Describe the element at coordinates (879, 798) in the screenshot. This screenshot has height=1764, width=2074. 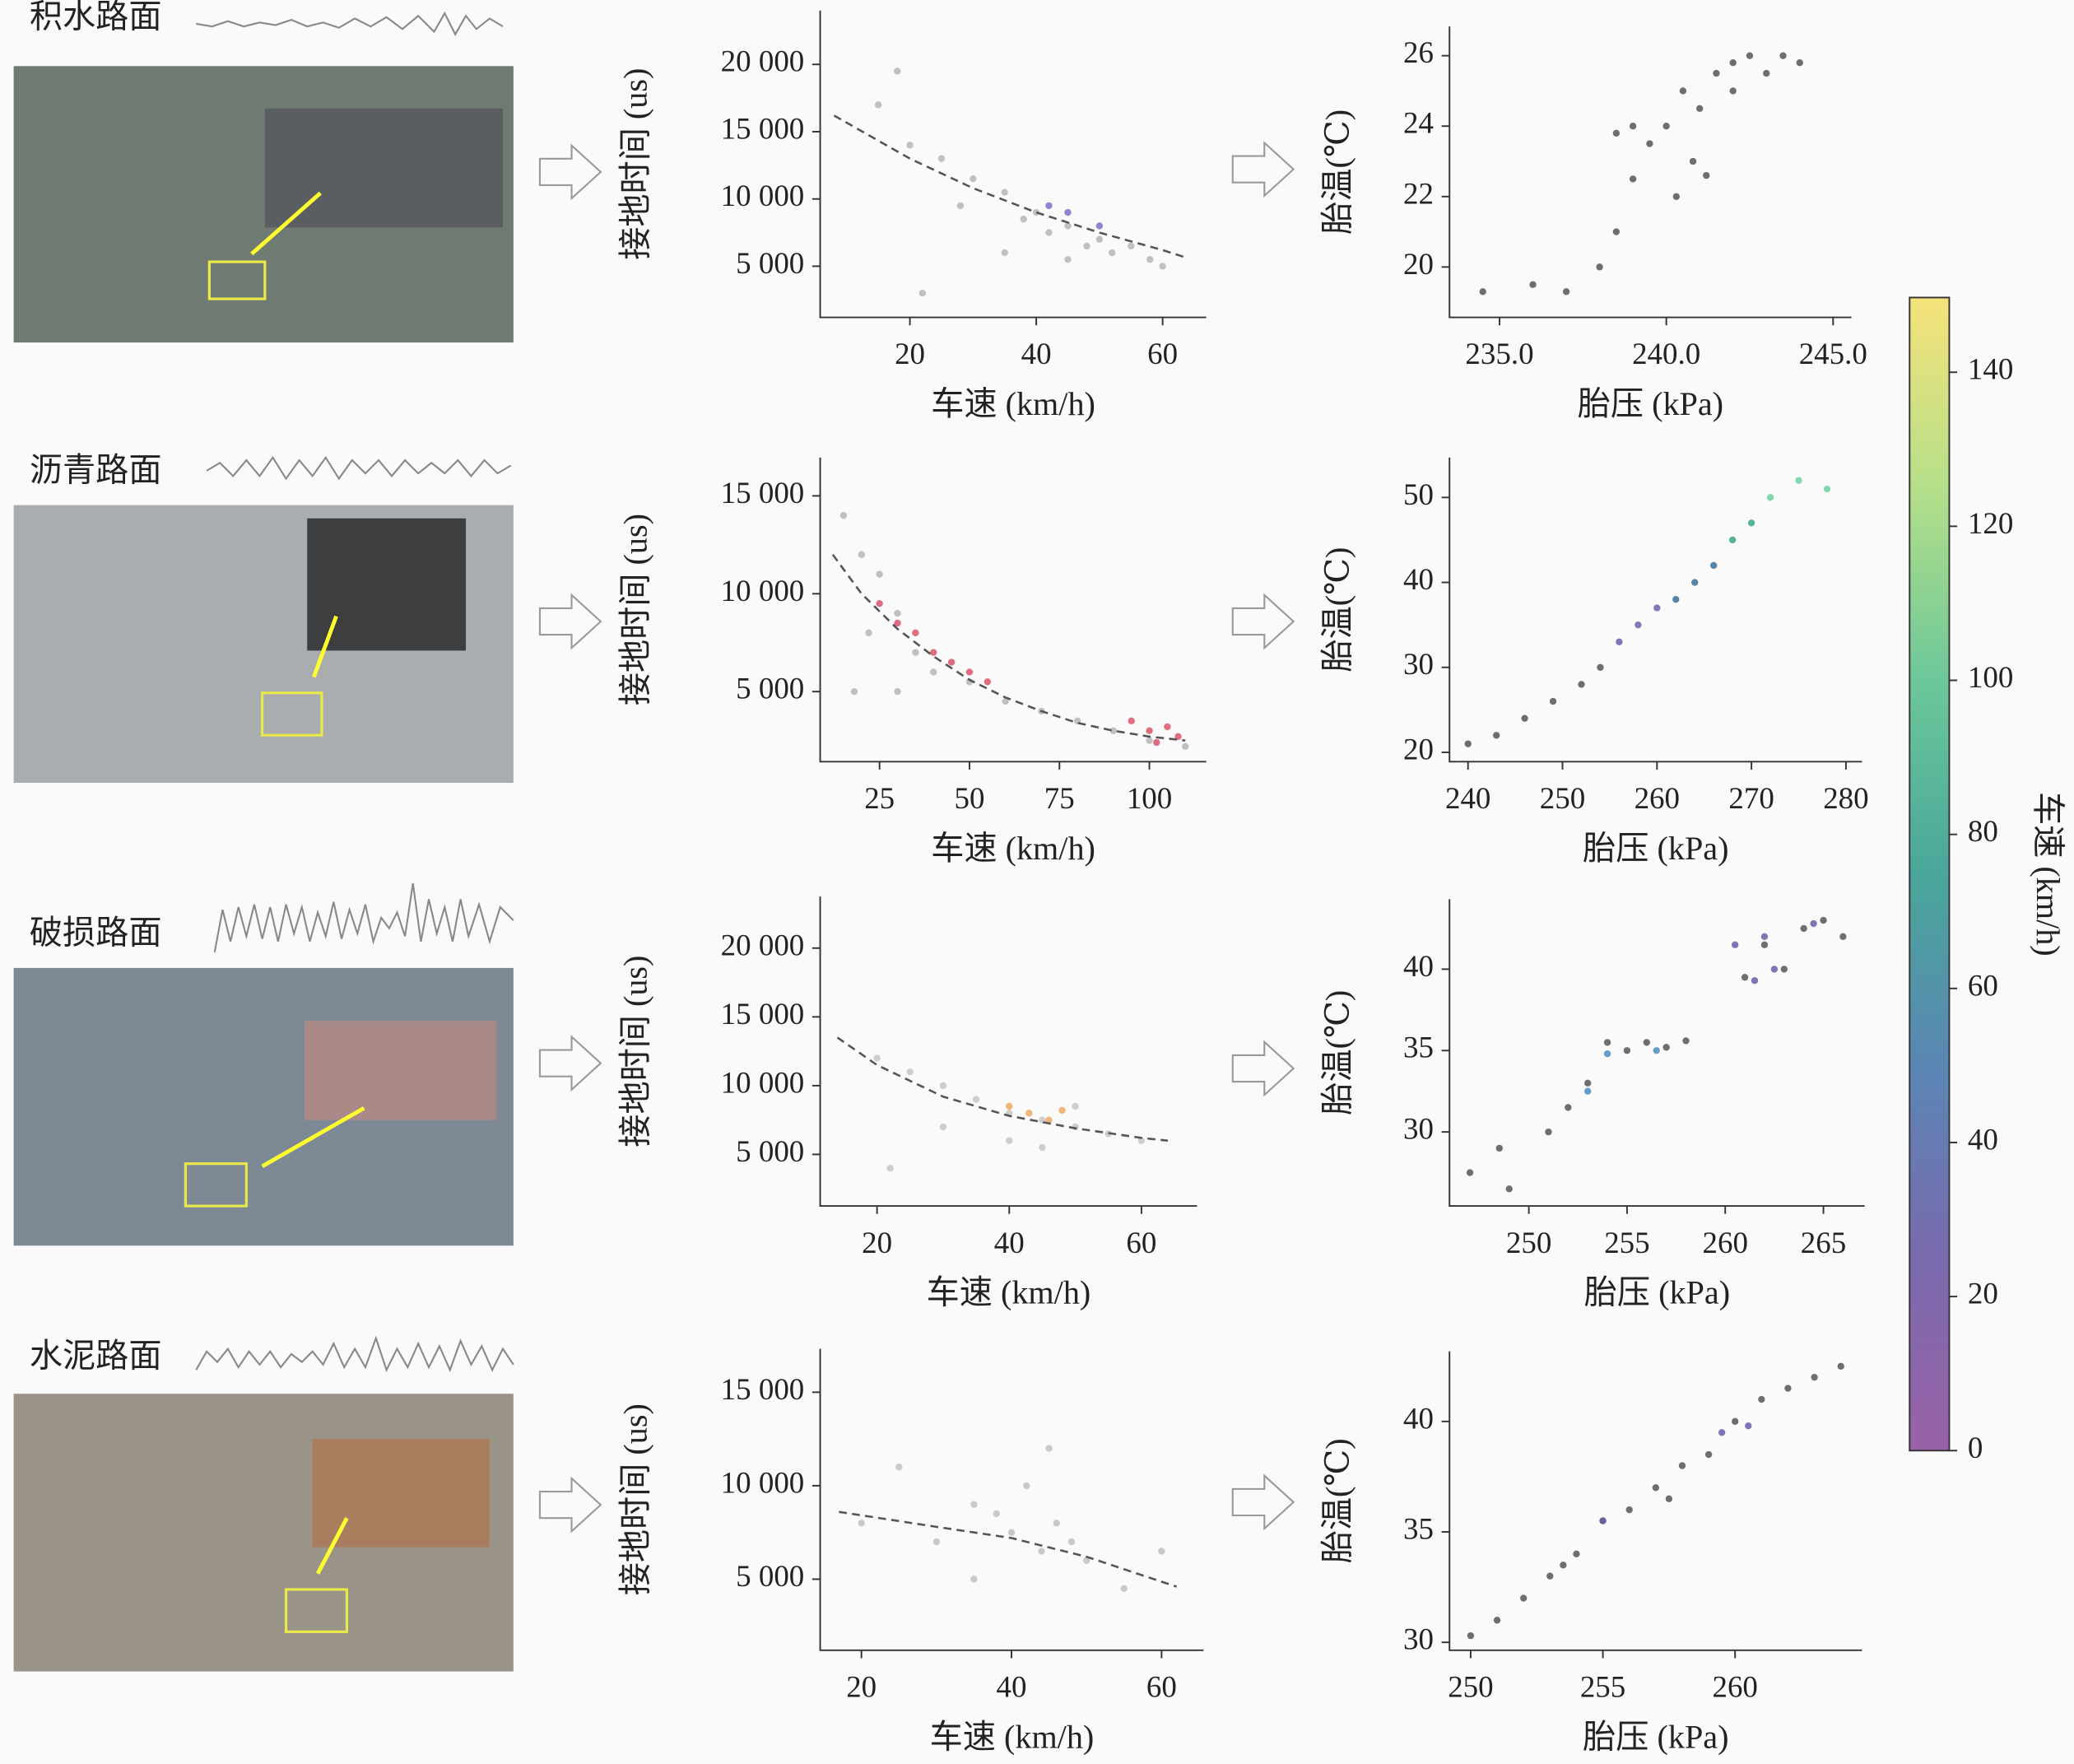
I see `x-tick-label: 25` at that location.